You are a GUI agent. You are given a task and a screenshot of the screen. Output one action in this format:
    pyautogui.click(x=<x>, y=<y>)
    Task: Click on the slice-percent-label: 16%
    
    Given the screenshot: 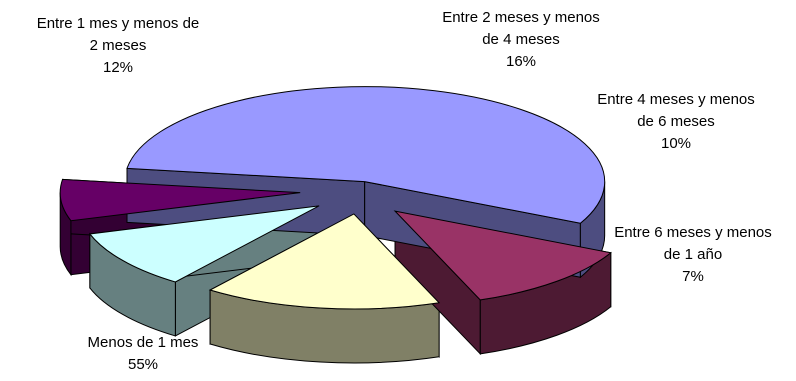 What is the action you would take?
    pyautogui.click(x=521, y=61)
    